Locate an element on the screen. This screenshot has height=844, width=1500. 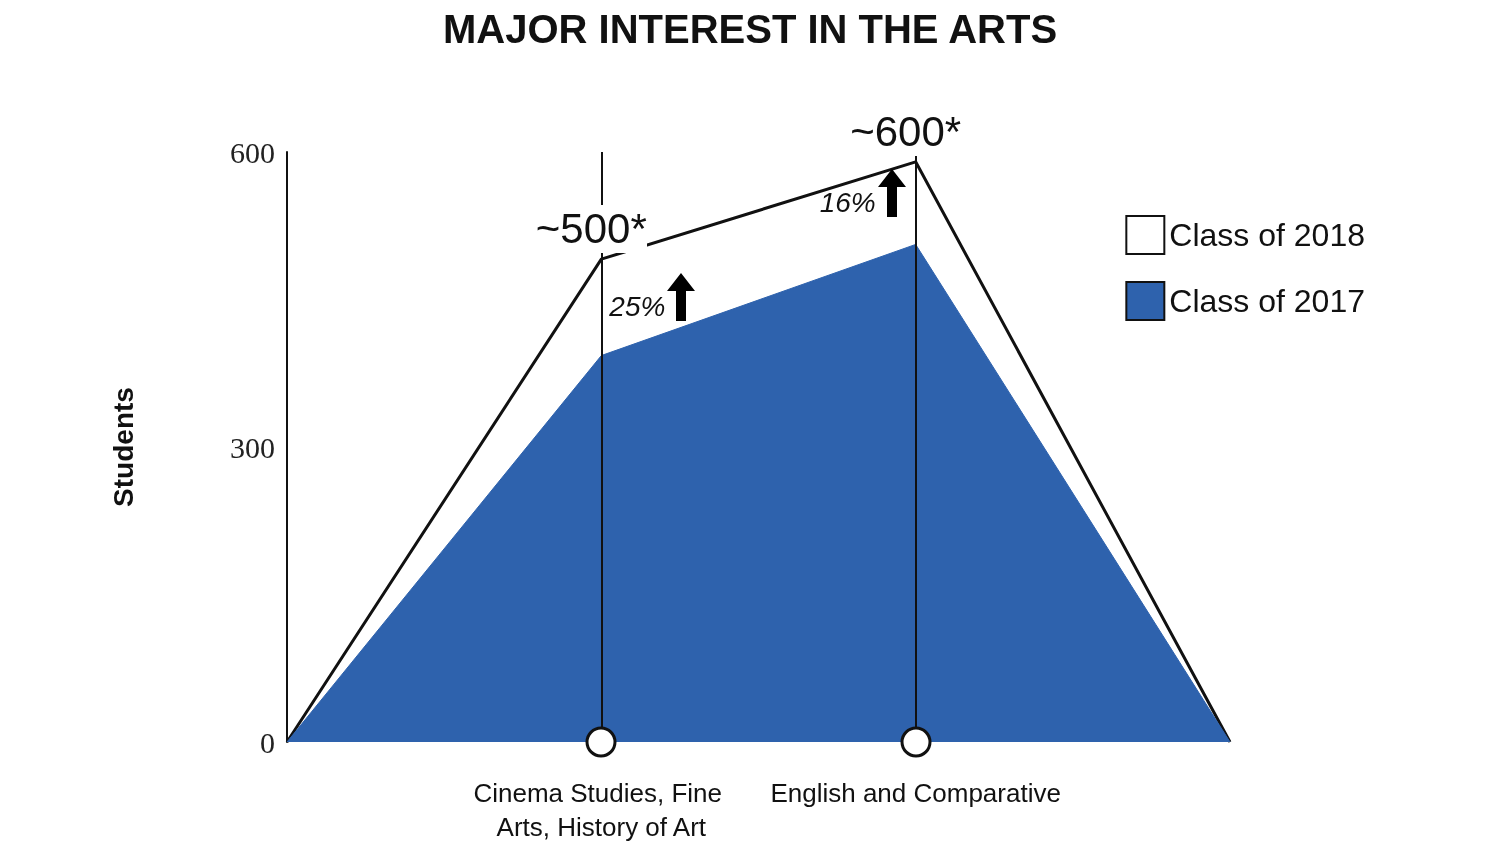
legend-label: Class of 2018 is located at coordinates (1267, 235).